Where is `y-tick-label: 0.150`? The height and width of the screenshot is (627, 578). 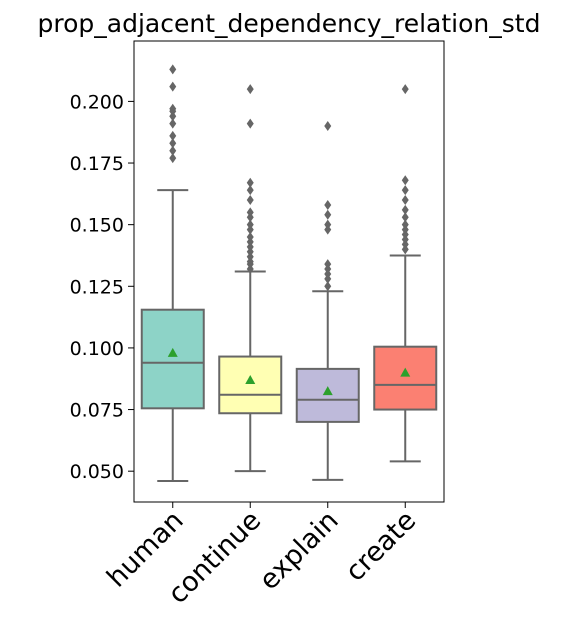 y-tick-label: 0.150 is located at coordinates (97, 226).